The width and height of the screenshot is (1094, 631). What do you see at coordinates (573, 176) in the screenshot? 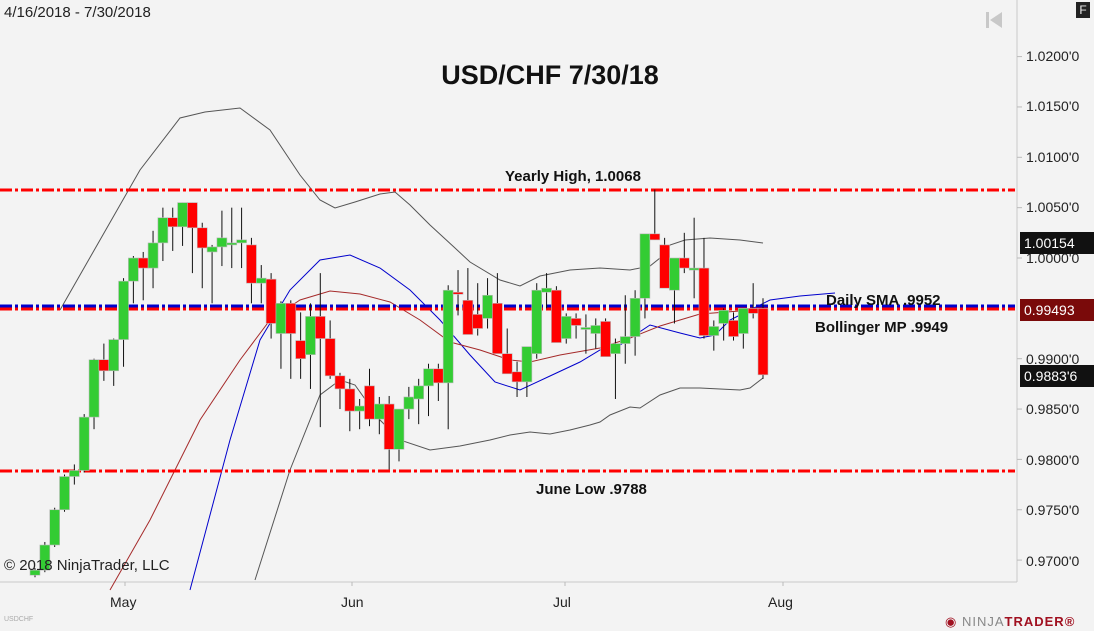
I see `yearly-high-label: Yearly High, 1.0068` at bounding box center [573, 176].